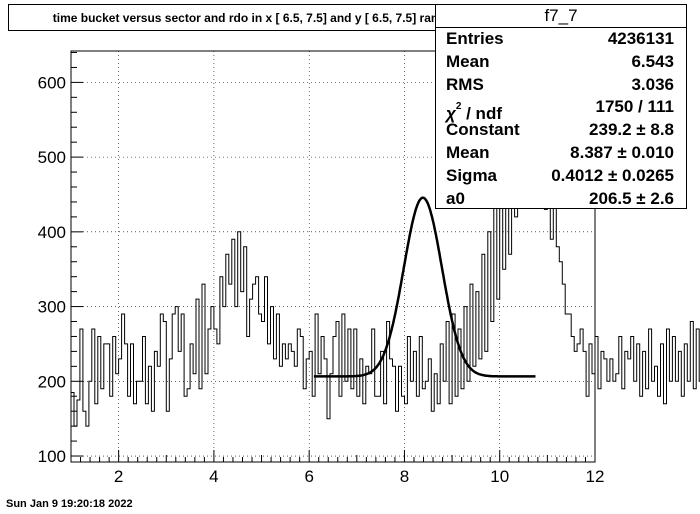 This screenshot has height=514, width=700. Describe the element at coordinates (52, 381) in the screenshot. I see `y-tick-label: 200` at that location.